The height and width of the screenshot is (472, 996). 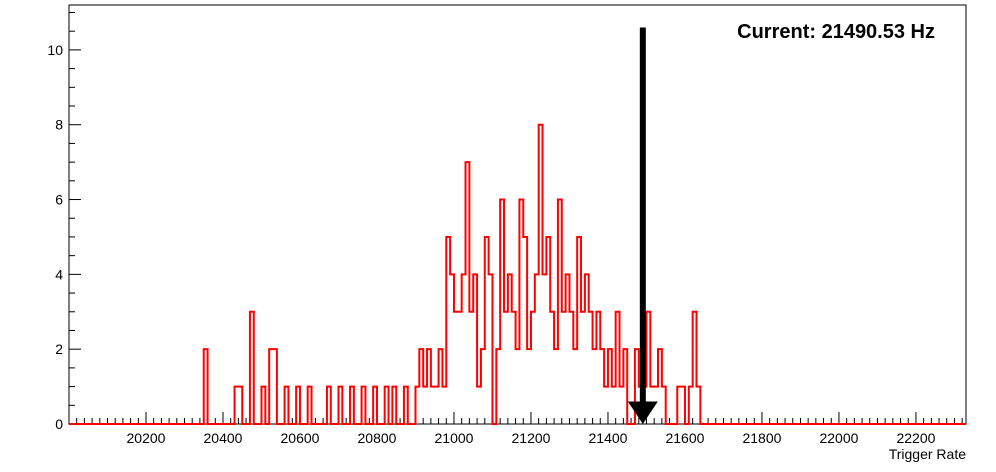 I want to click on x-tick-label: 21200, so click(x=531, y=438).